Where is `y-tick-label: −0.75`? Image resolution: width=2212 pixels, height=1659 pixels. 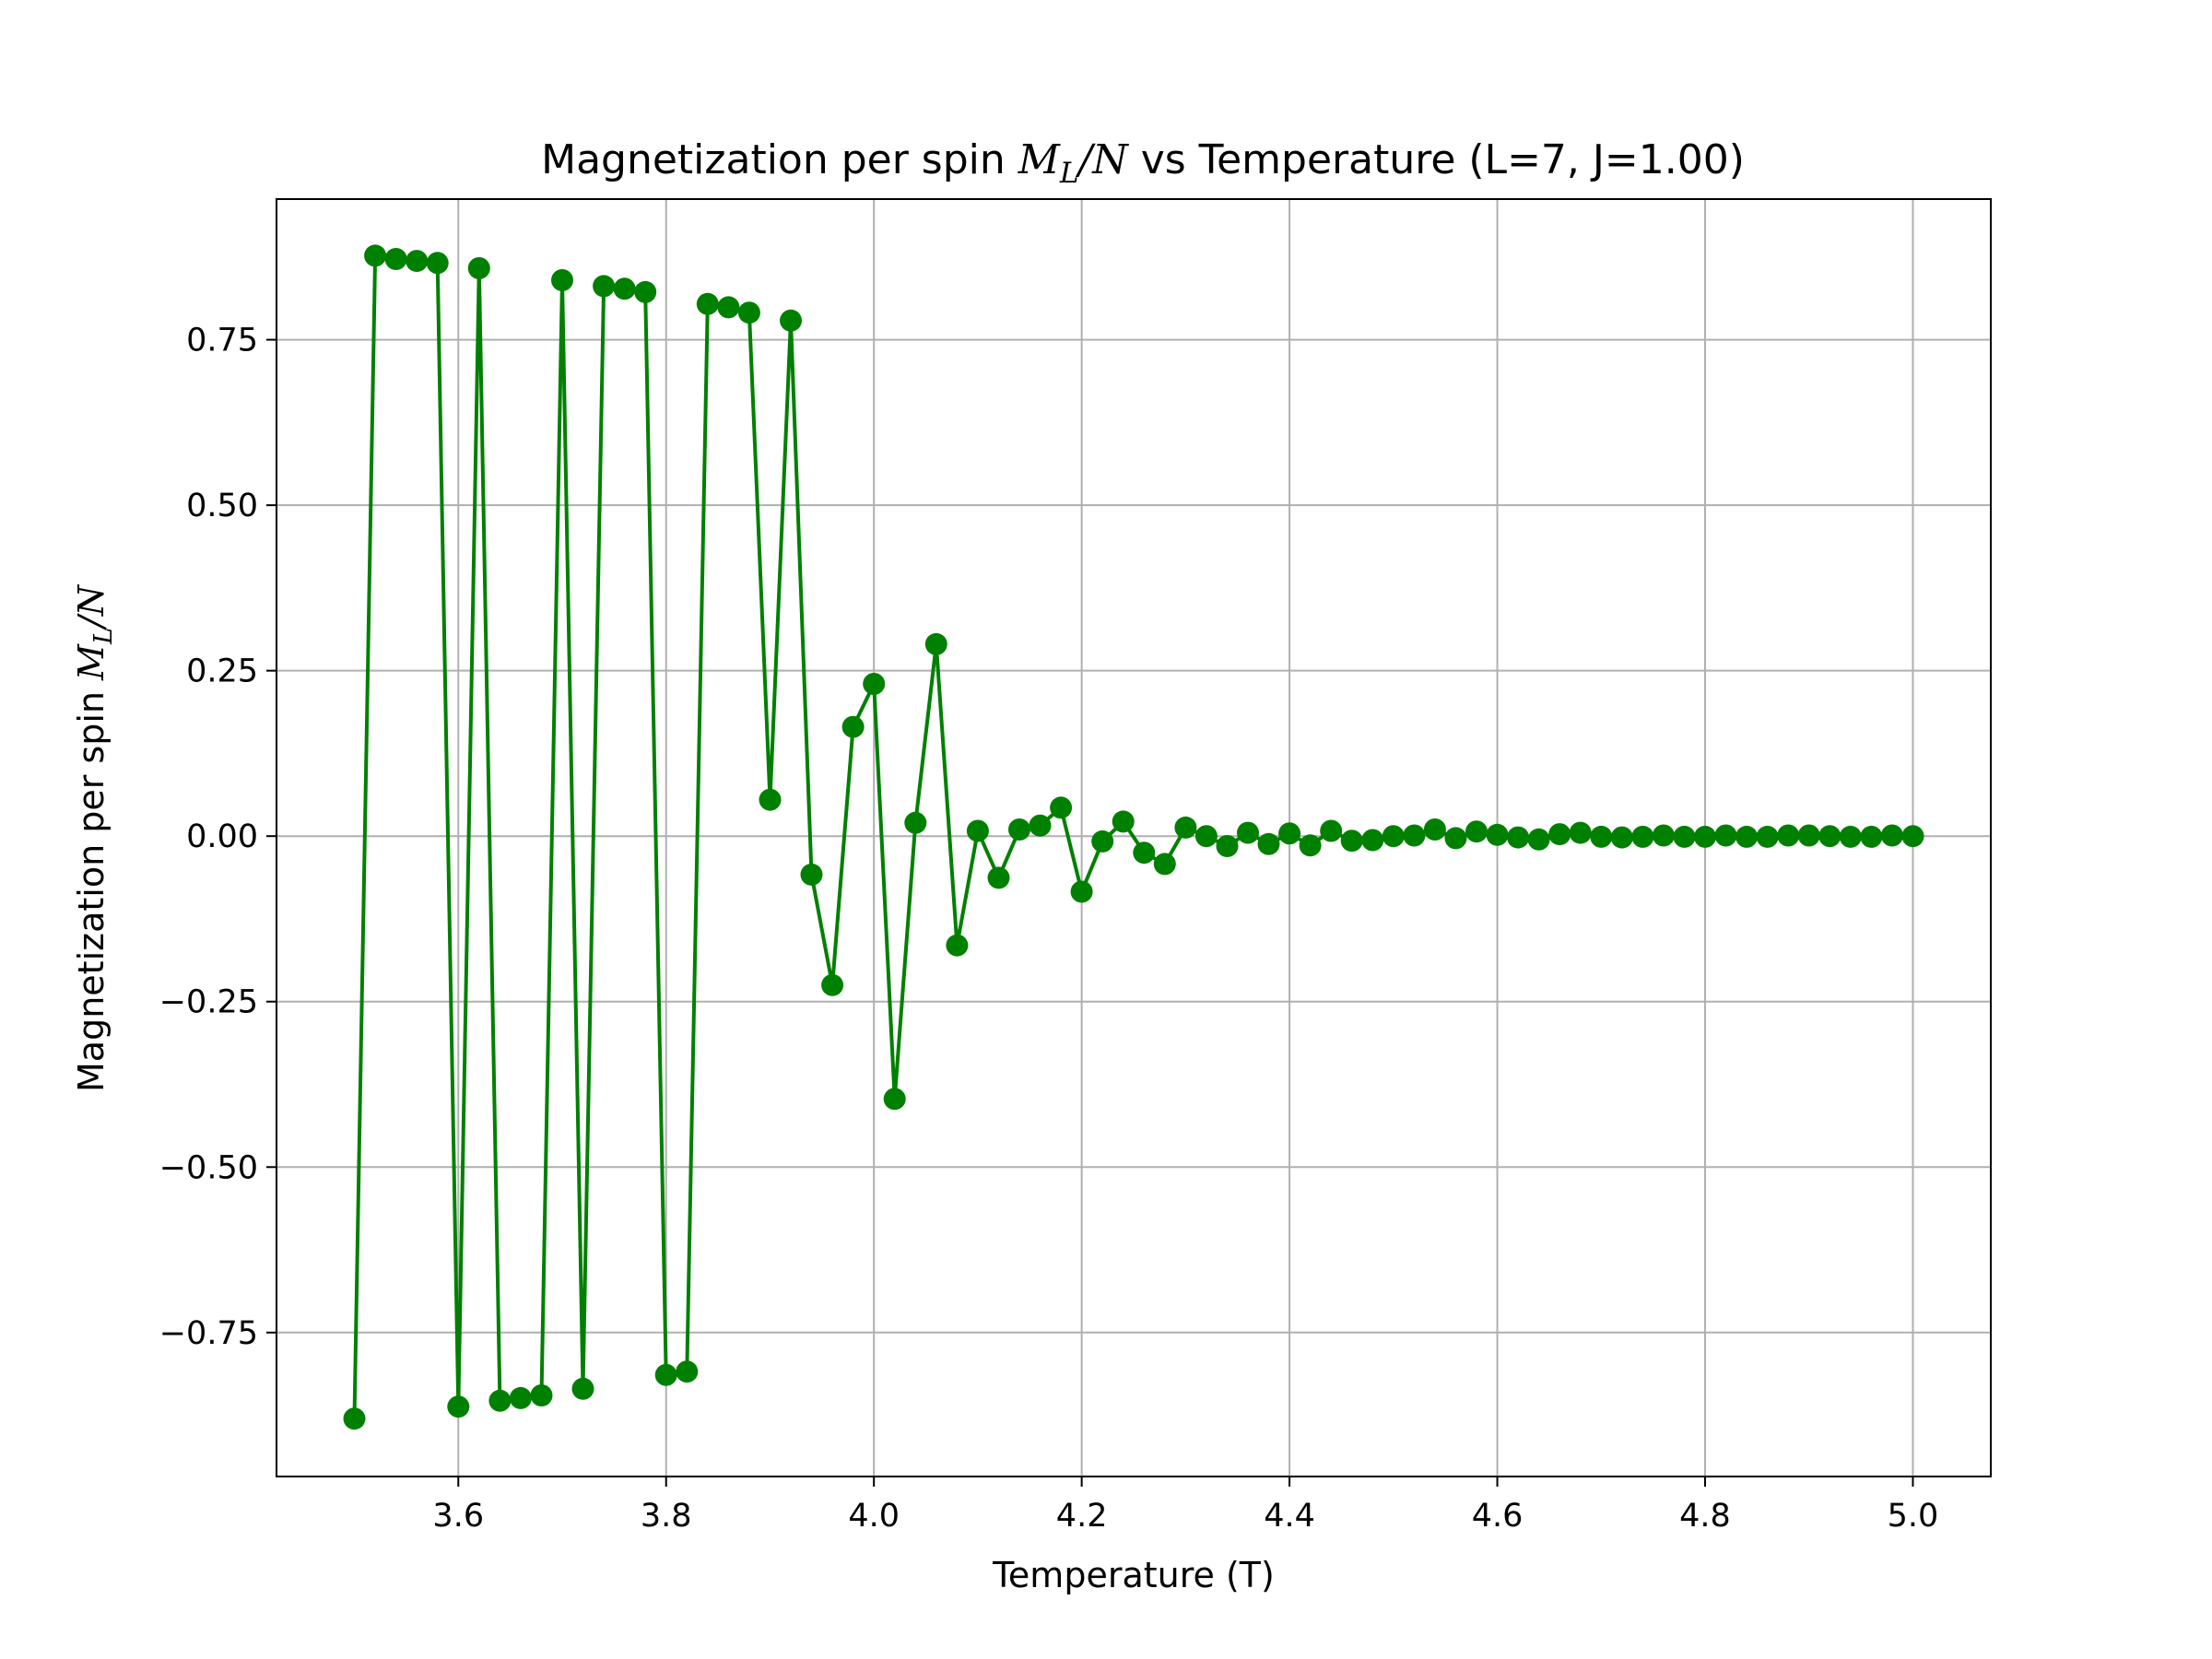 y-tick-label: −0.75 is located at coordinates (208, 1333).